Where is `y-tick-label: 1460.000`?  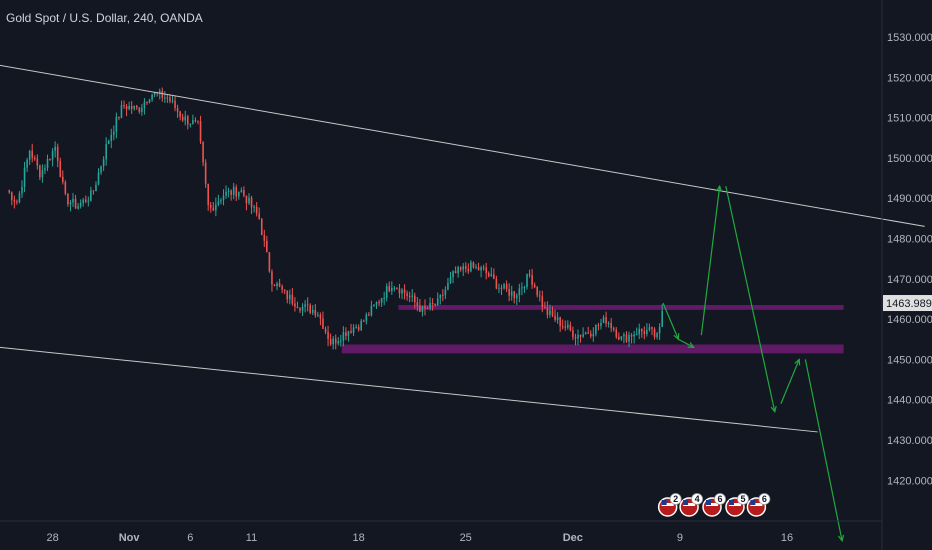 y-tick-label: 1460.000 is located at coordinates (909, 320).